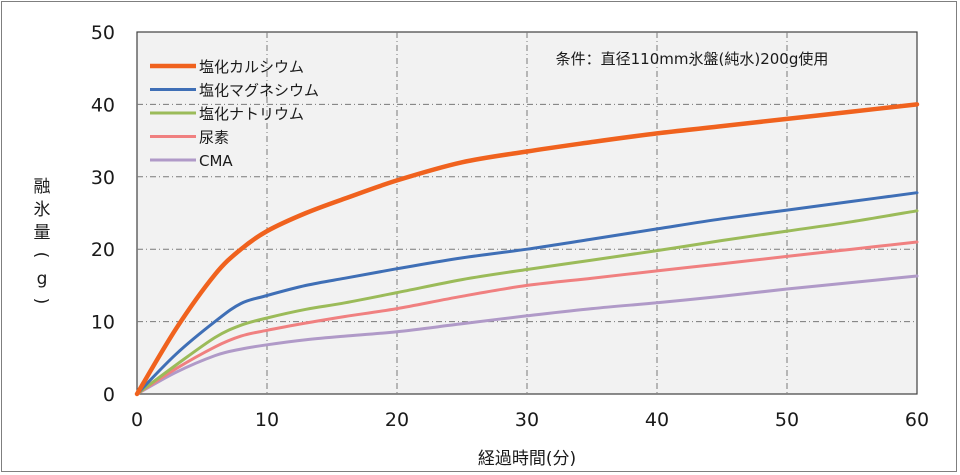 This screenshot has height=475, width=960. What do you see at coordinates (42, 210) in the screenshot?
I see `y-axis-title-char: 氷` at bounding box center [42, 210].